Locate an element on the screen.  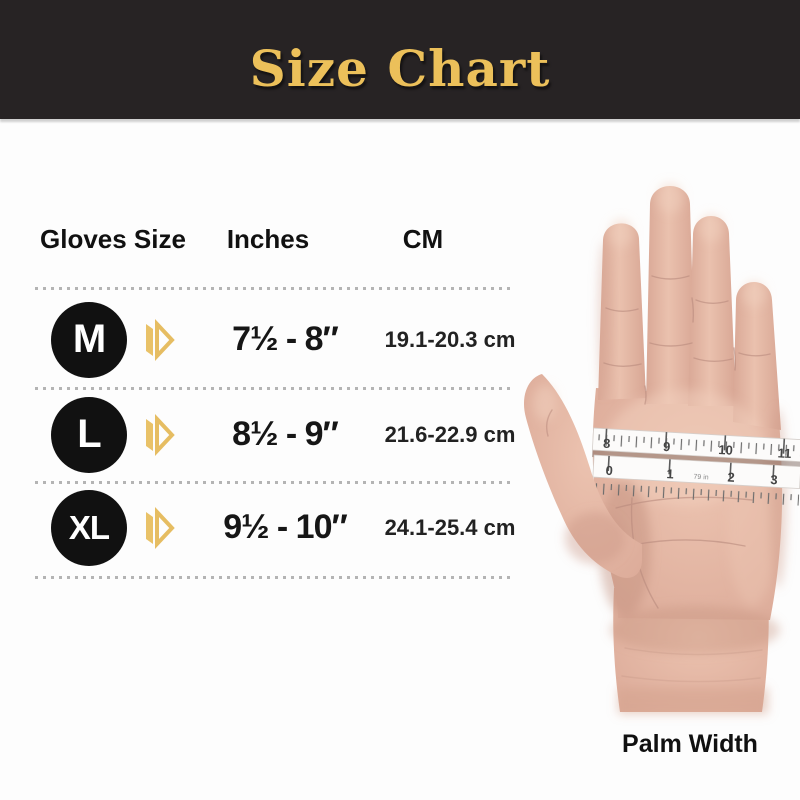
banner: Size Chart is located at coordinates (400, 59).